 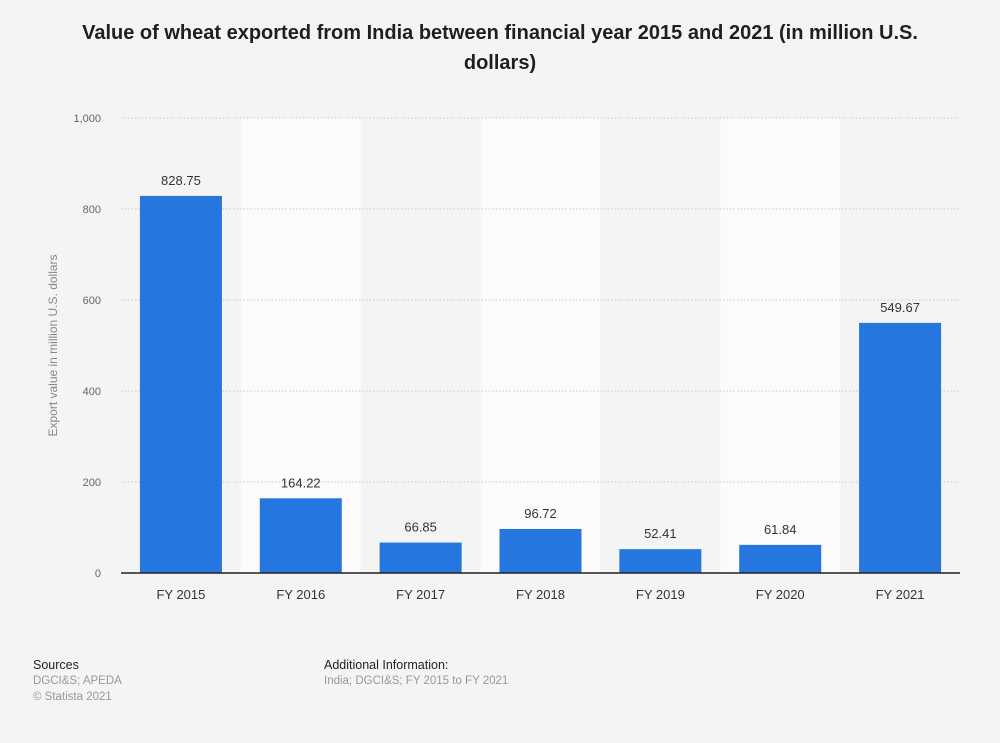 I want to click on copyright-text: © Statista 2021, so click(x=72, y=697).